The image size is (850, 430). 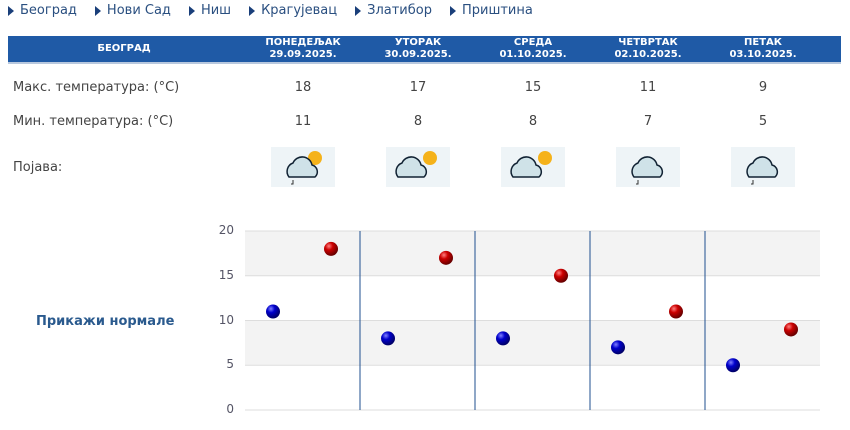 I want to click on max-temp-value: 9, so click(x=763, y=87).